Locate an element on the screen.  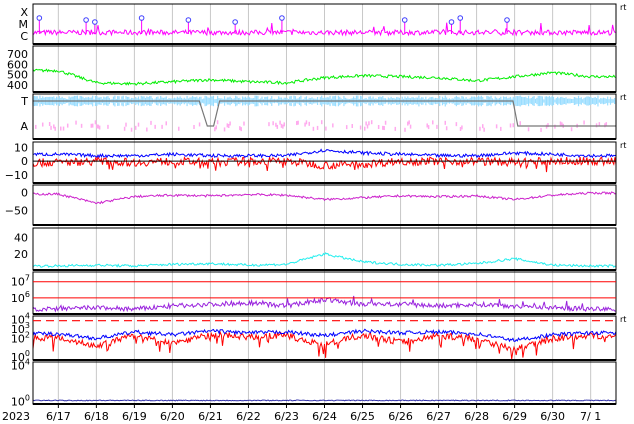
xtick-6/29: 6/29 is located at coordinates (514, 416).